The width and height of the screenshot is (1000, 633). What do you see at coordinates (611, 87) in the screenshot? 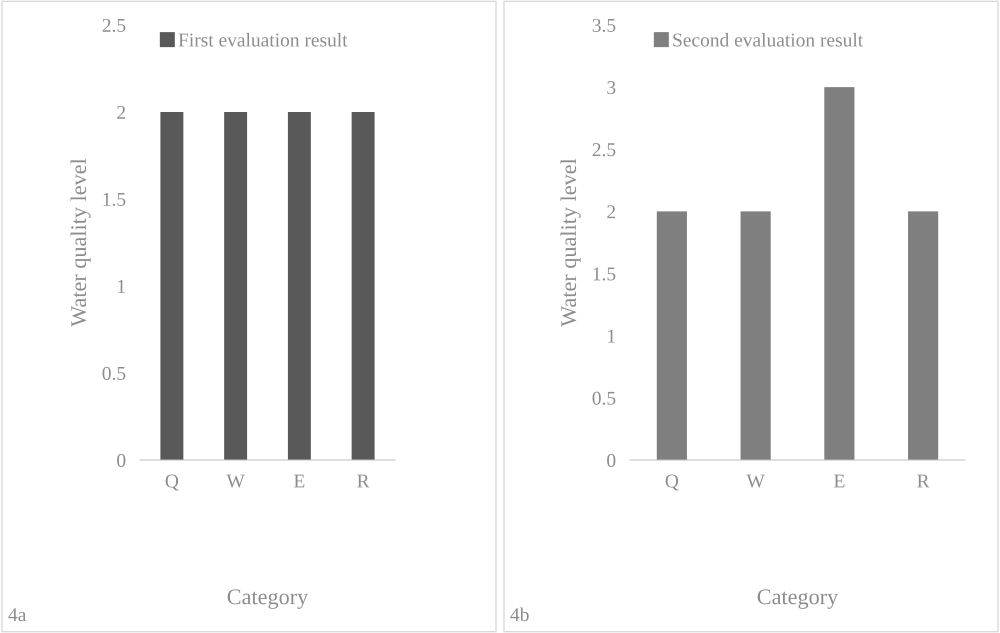
I see `y-tick-label: 3` at bounding box center [611, 87].